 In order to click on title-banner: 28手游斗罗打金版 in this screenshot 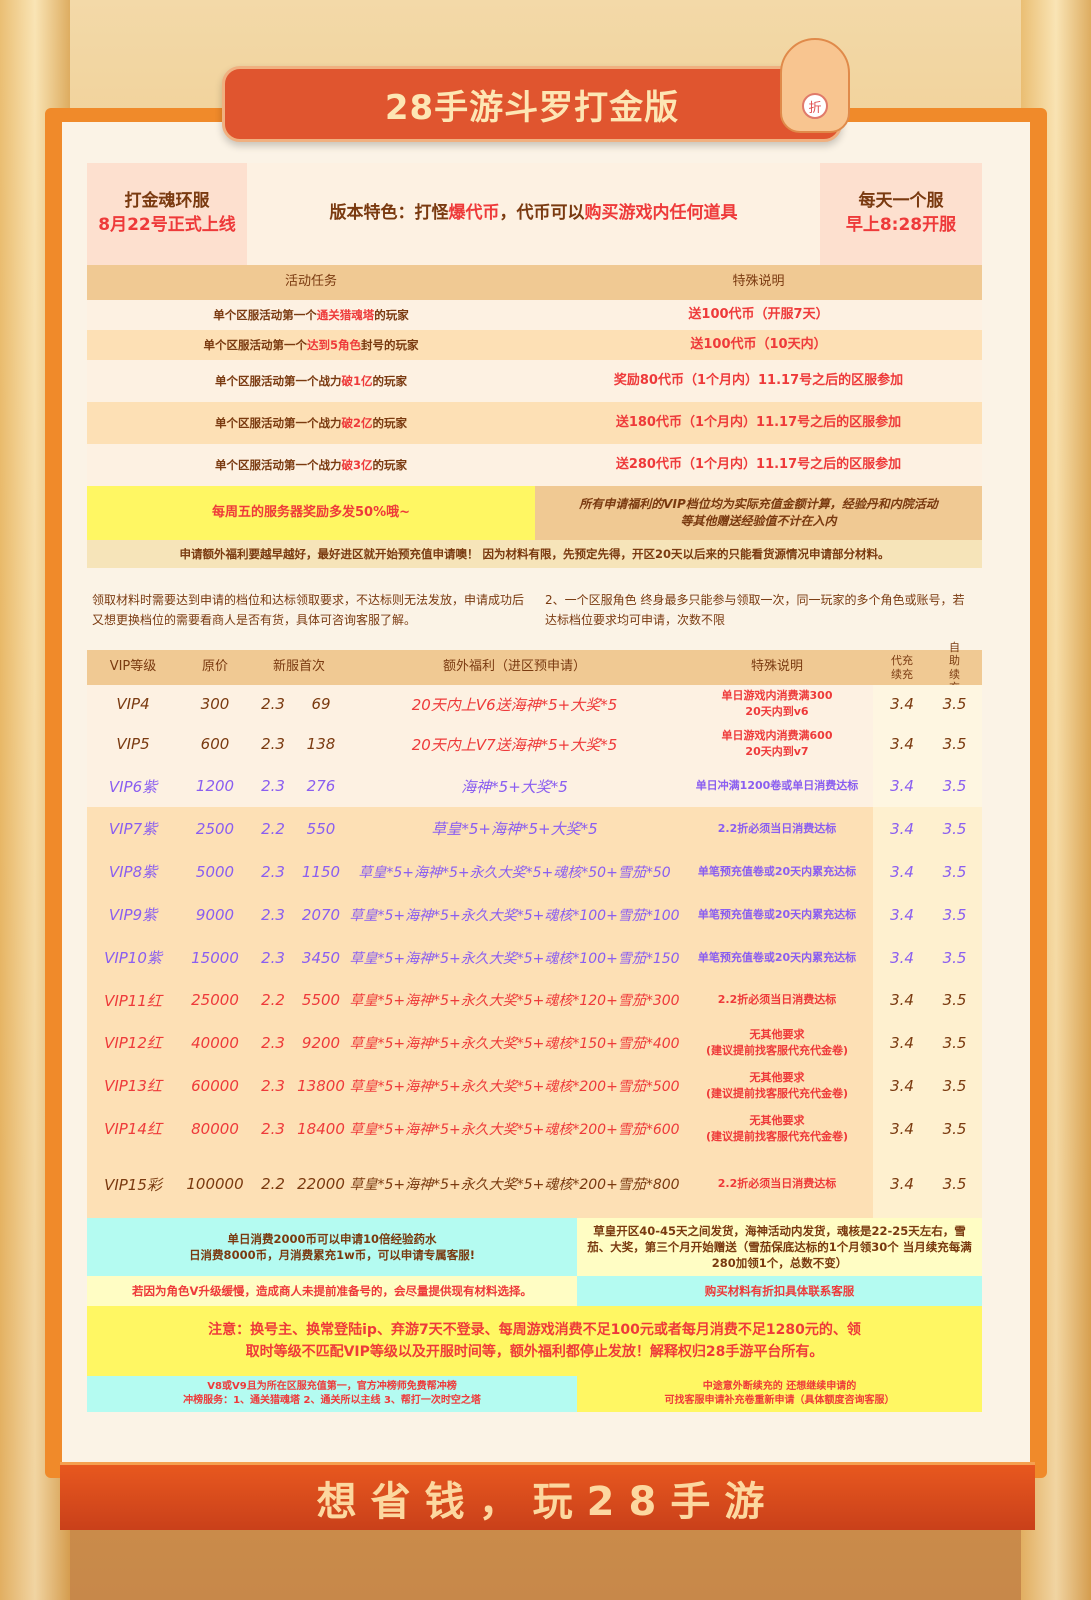, I will do `click(532, 104)`.